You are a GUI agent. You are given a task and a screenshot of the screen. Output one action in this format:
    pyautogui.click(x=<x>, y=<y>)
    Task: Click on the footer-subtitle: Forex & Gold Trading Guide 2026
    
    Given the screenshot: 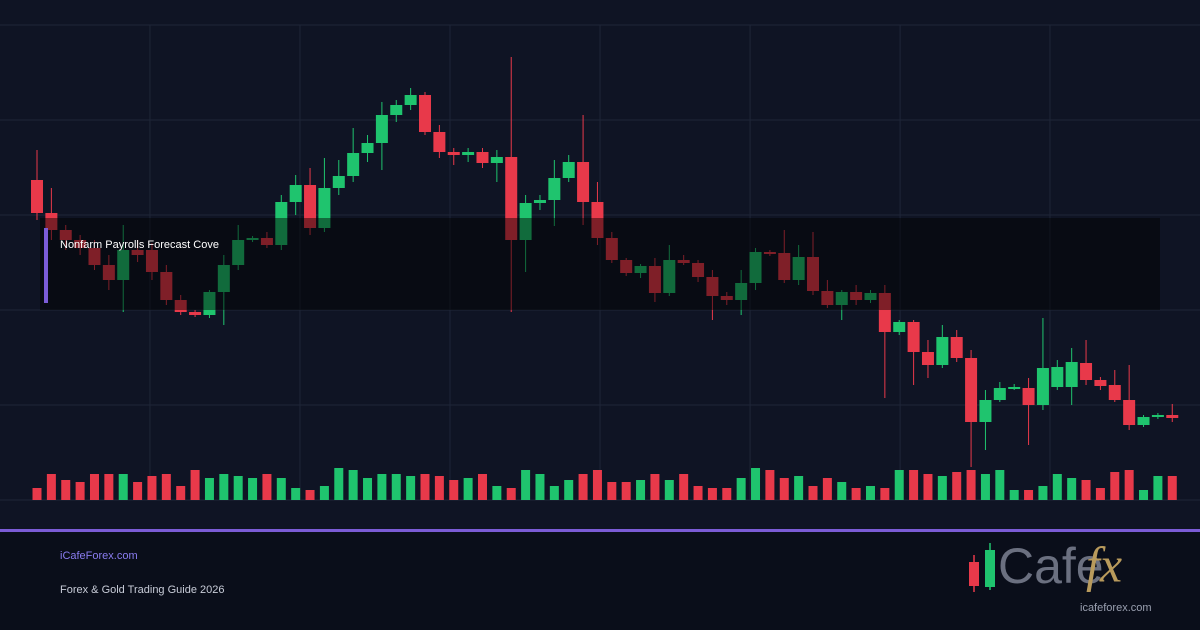 What is the action you would take?
    pyautogui.click(x=142, y=590)
    